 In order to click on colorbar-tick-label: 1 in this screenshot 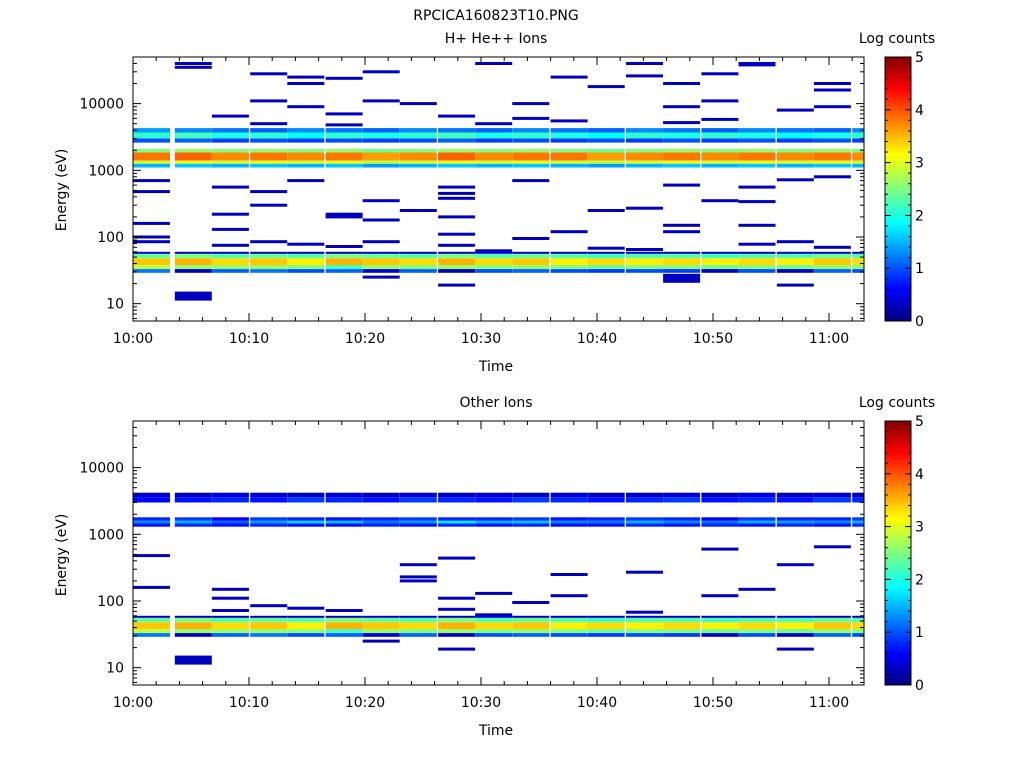, I will do `click(919, 633)`.